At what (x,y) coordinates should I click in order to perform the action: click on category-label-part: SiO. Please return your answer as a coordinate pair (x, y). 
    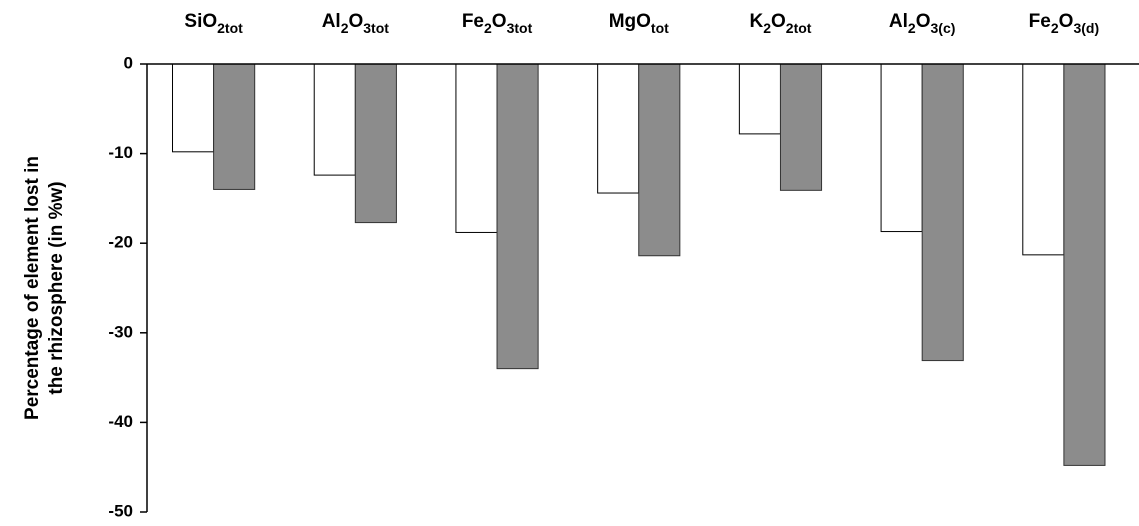
    Looking at the image, I should click on (200, 21).